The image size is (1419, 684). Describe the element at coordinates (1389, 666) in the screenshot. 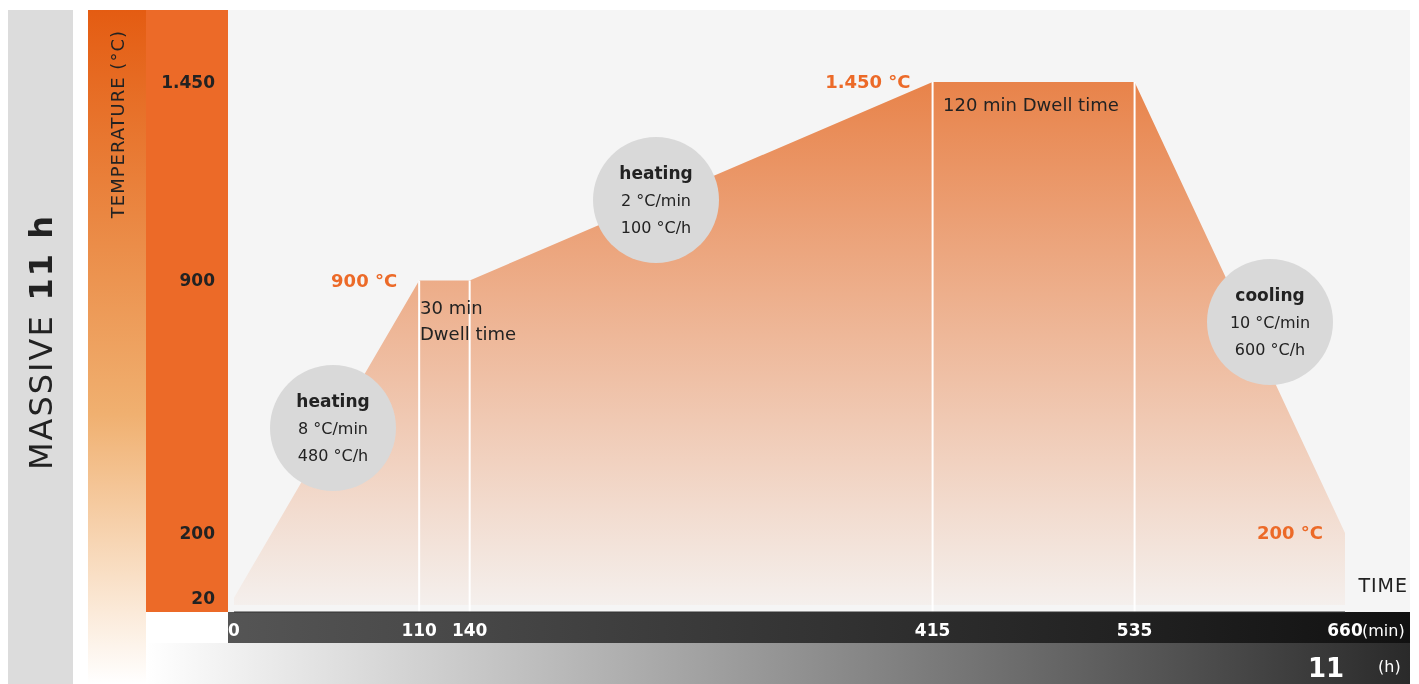

I see `text: (h)` at that location.